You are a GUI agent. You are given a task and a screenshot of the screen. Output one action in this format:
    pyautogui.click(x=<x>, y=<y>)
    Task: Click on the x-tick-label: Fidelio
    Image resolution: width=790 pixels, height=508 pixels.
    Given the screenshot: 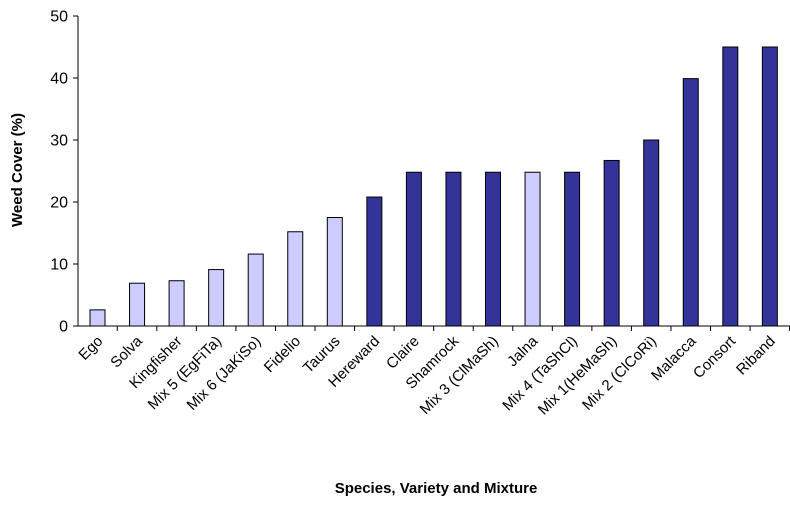 What is the action you would take?
    pyautogui.click(x=282, y=354)
    